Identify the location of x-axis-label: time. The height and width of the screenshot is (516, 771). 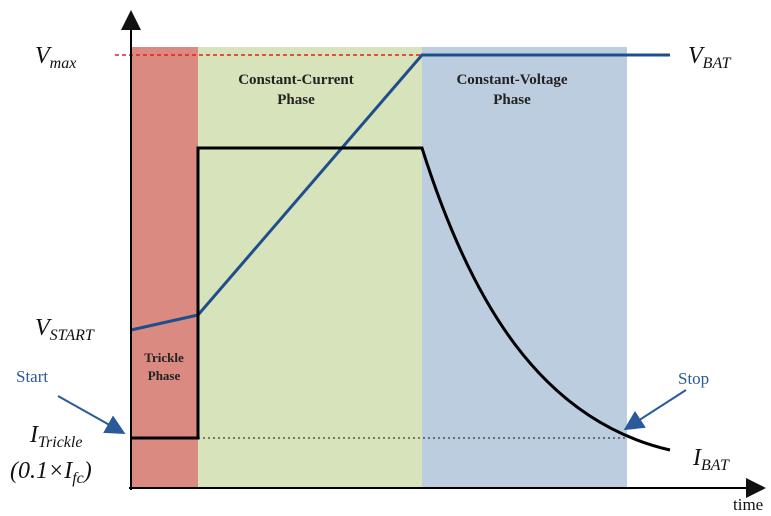
(748, 504).